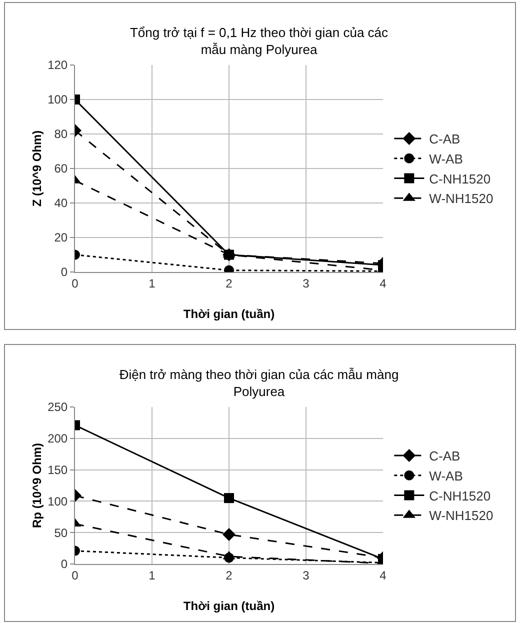 This screenshot has height=623, width=526. I want to click on y-tick-label: 60, so click(61, 169).